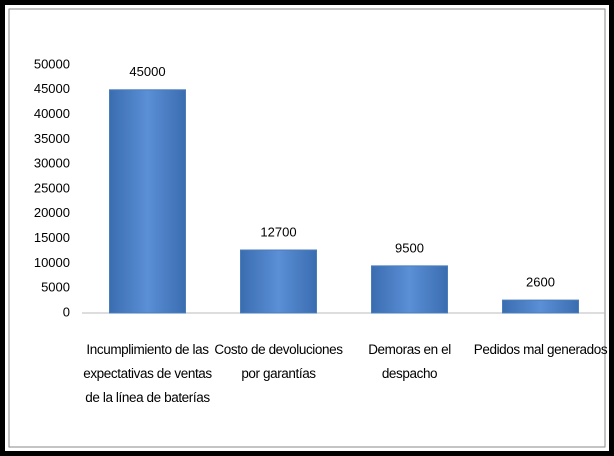  Describe the element at coordinates (52, 187) in the screenshot. I see `y-tick-label: 25000` at that location.